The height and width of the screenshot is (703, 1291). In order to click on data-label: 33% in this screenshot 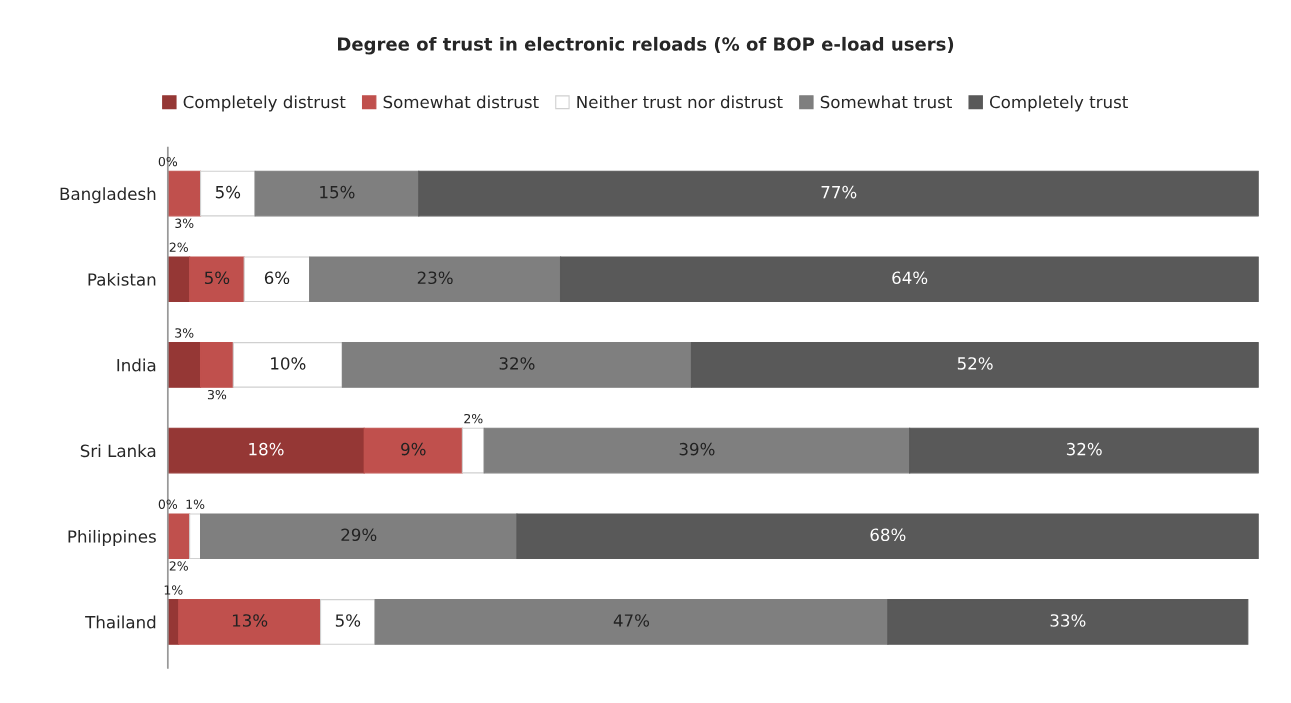, I will do `click(1068, 620)`.